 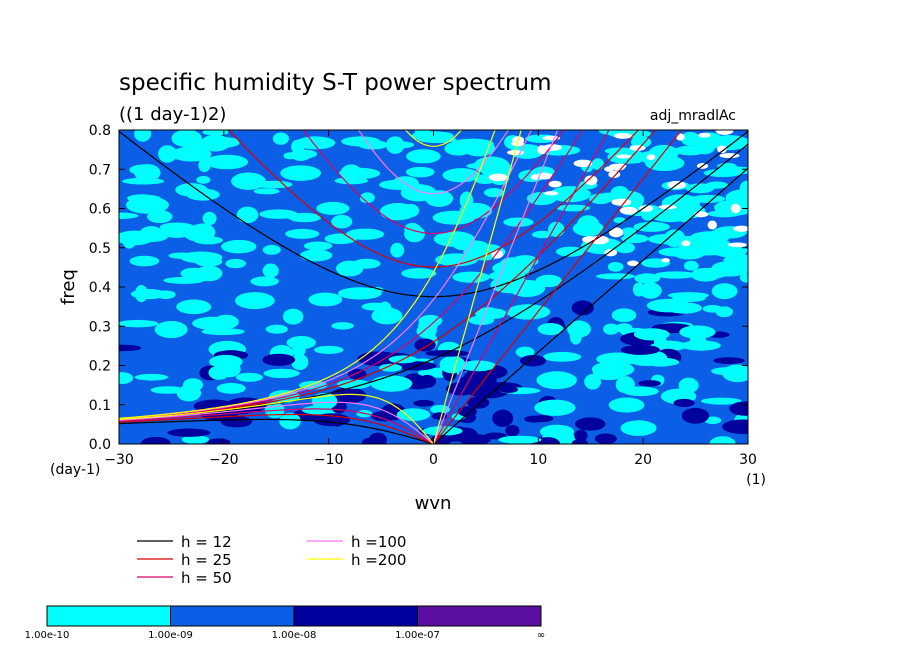 I want to click on colorbar: 1.00e-10 1.00e-09 1.00e-08 1.00e-07 ∞, so click(x=285, y=623).